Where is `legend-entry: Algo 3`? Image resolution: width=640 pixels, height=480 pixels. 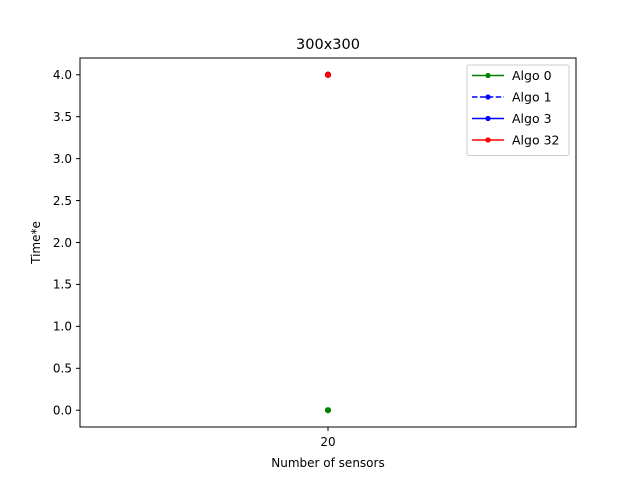 legend-entry: Algo 3 is located at coordinates (512, 118).